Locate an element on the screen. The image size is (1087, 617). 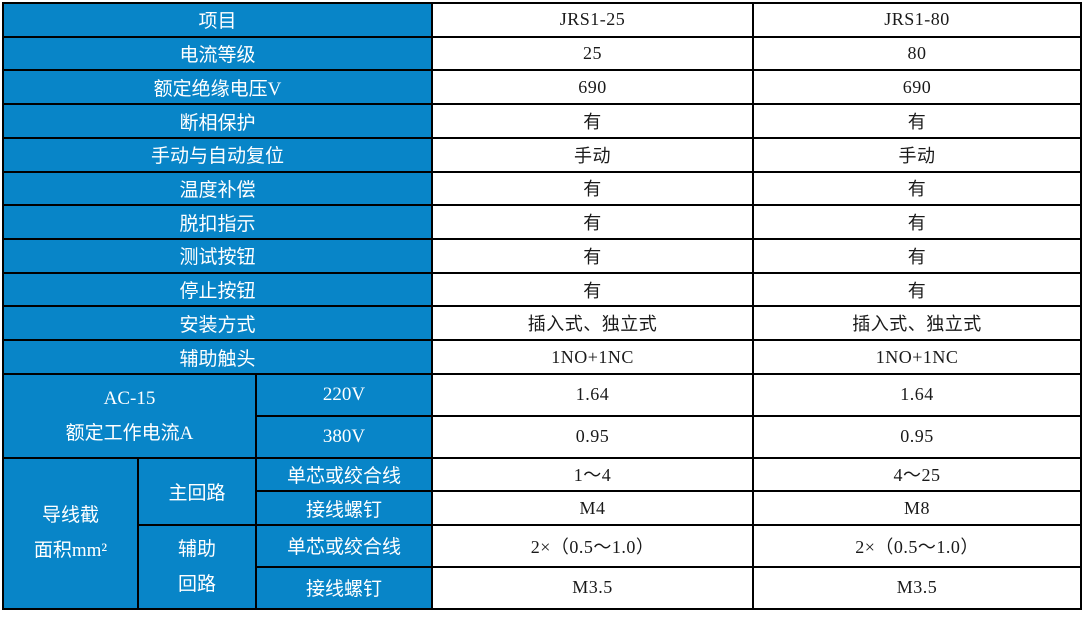
wire-group-label-cell: 导线截 面积mm² is located at coordinates (70, 533).